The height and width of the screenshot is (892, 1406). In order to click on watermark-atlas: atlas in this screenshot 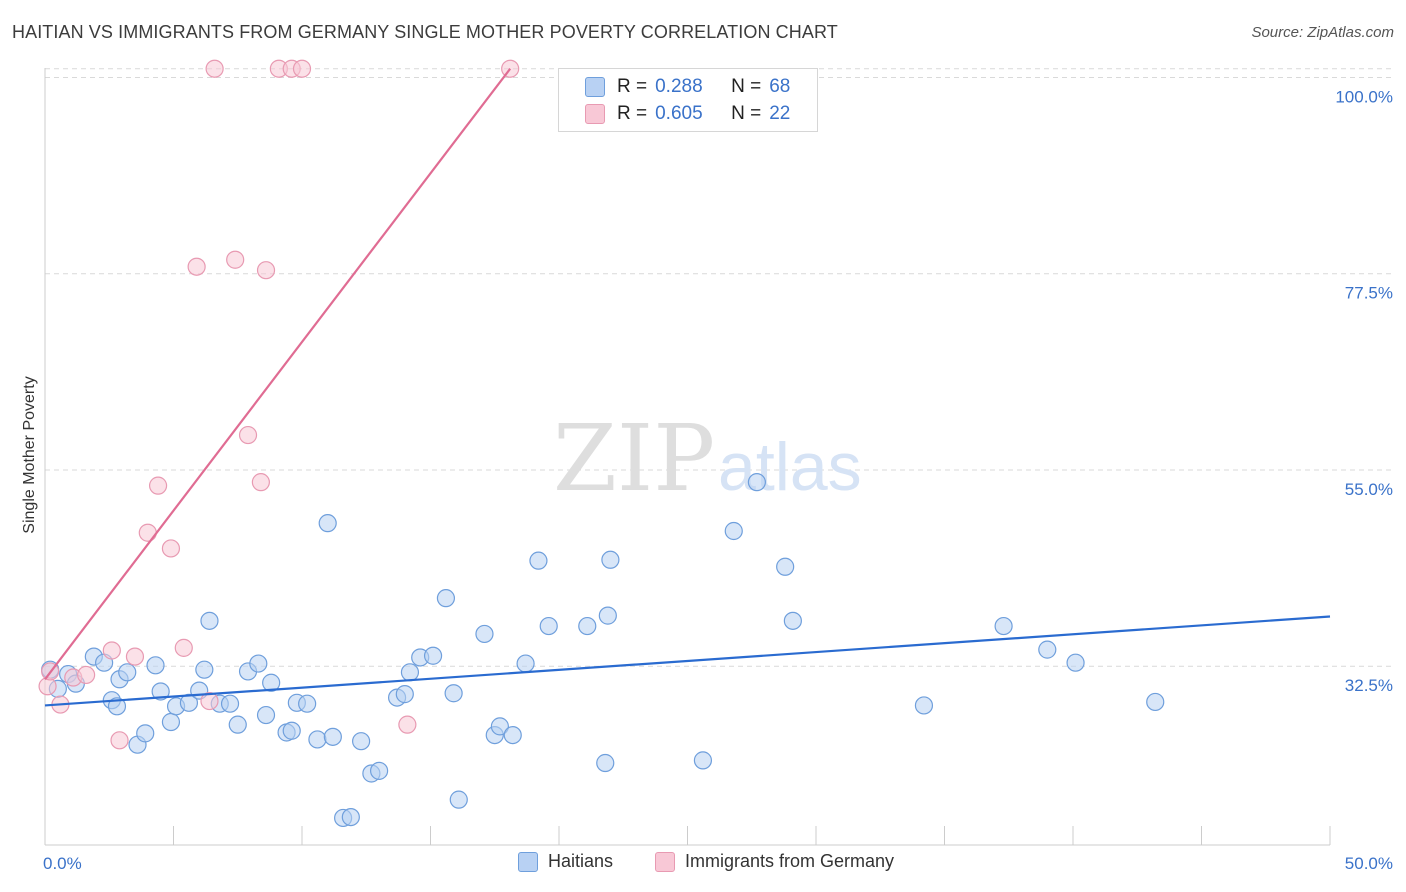, I will do `click(790, 467)`.